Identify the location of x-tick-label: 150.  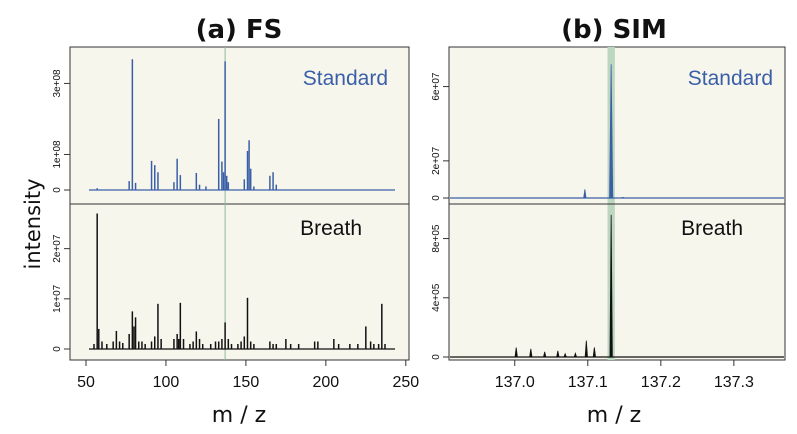
(246, 382).